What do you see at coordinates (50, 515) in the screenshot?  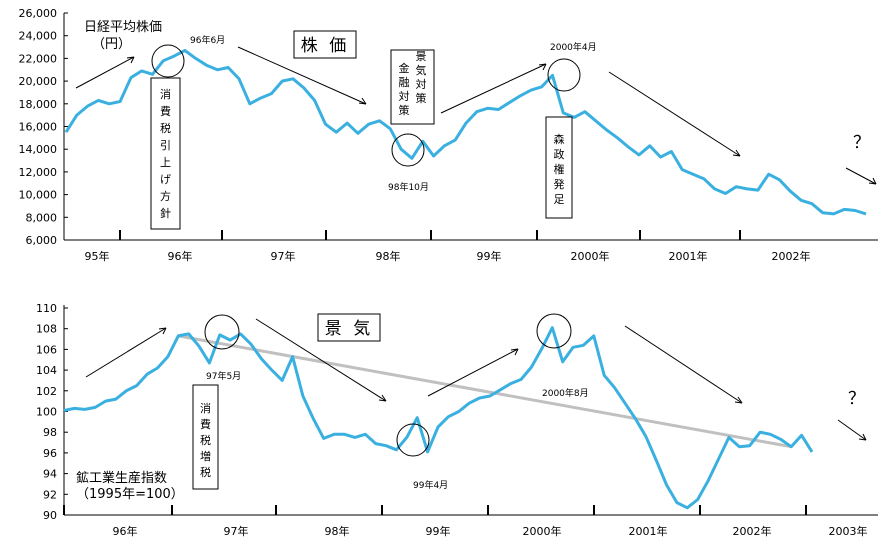 I see `prod-y-tick-label: 90` at bounding box center [50, 515].